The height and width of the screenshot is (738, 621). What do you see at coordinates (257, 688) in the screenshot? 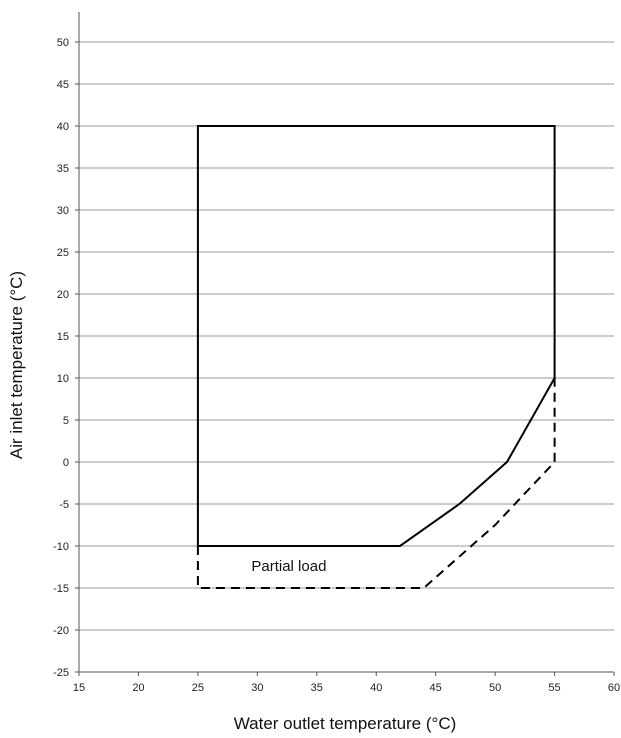
I see `x-tick-label: 30` at bounding box center [257, 688].